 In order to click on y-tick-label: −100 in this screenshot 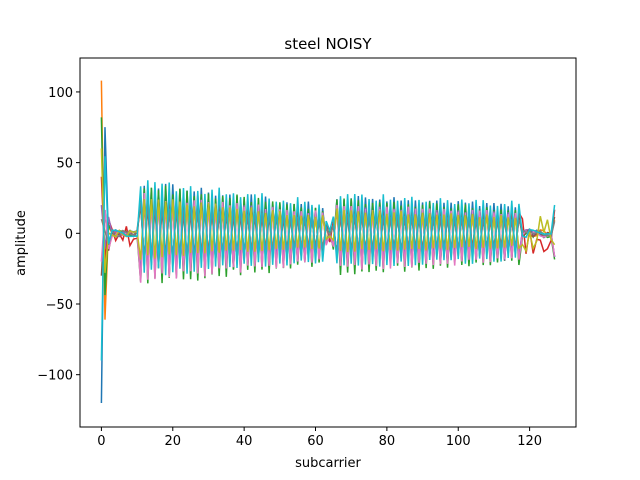, I will do `click(55, 376)`.